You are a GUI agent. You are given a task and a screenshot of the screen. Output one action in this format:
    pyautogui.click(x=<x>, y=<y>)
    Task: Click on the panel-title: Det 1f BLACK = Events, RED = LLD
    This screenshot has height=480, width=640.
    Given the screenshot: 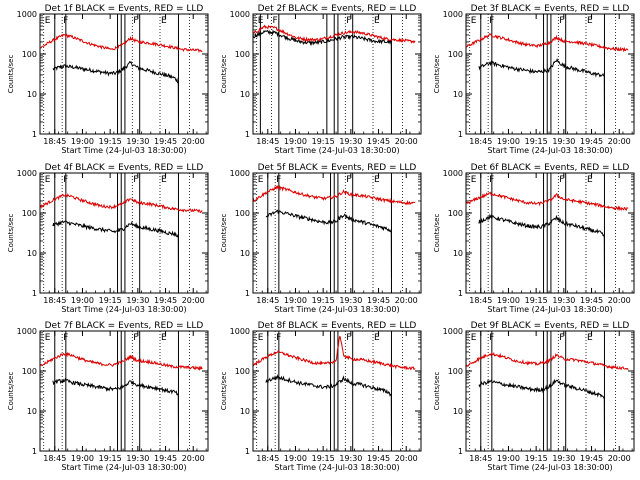 What is the action you would take?
    pyautogui.click(x=124, y=9)
    